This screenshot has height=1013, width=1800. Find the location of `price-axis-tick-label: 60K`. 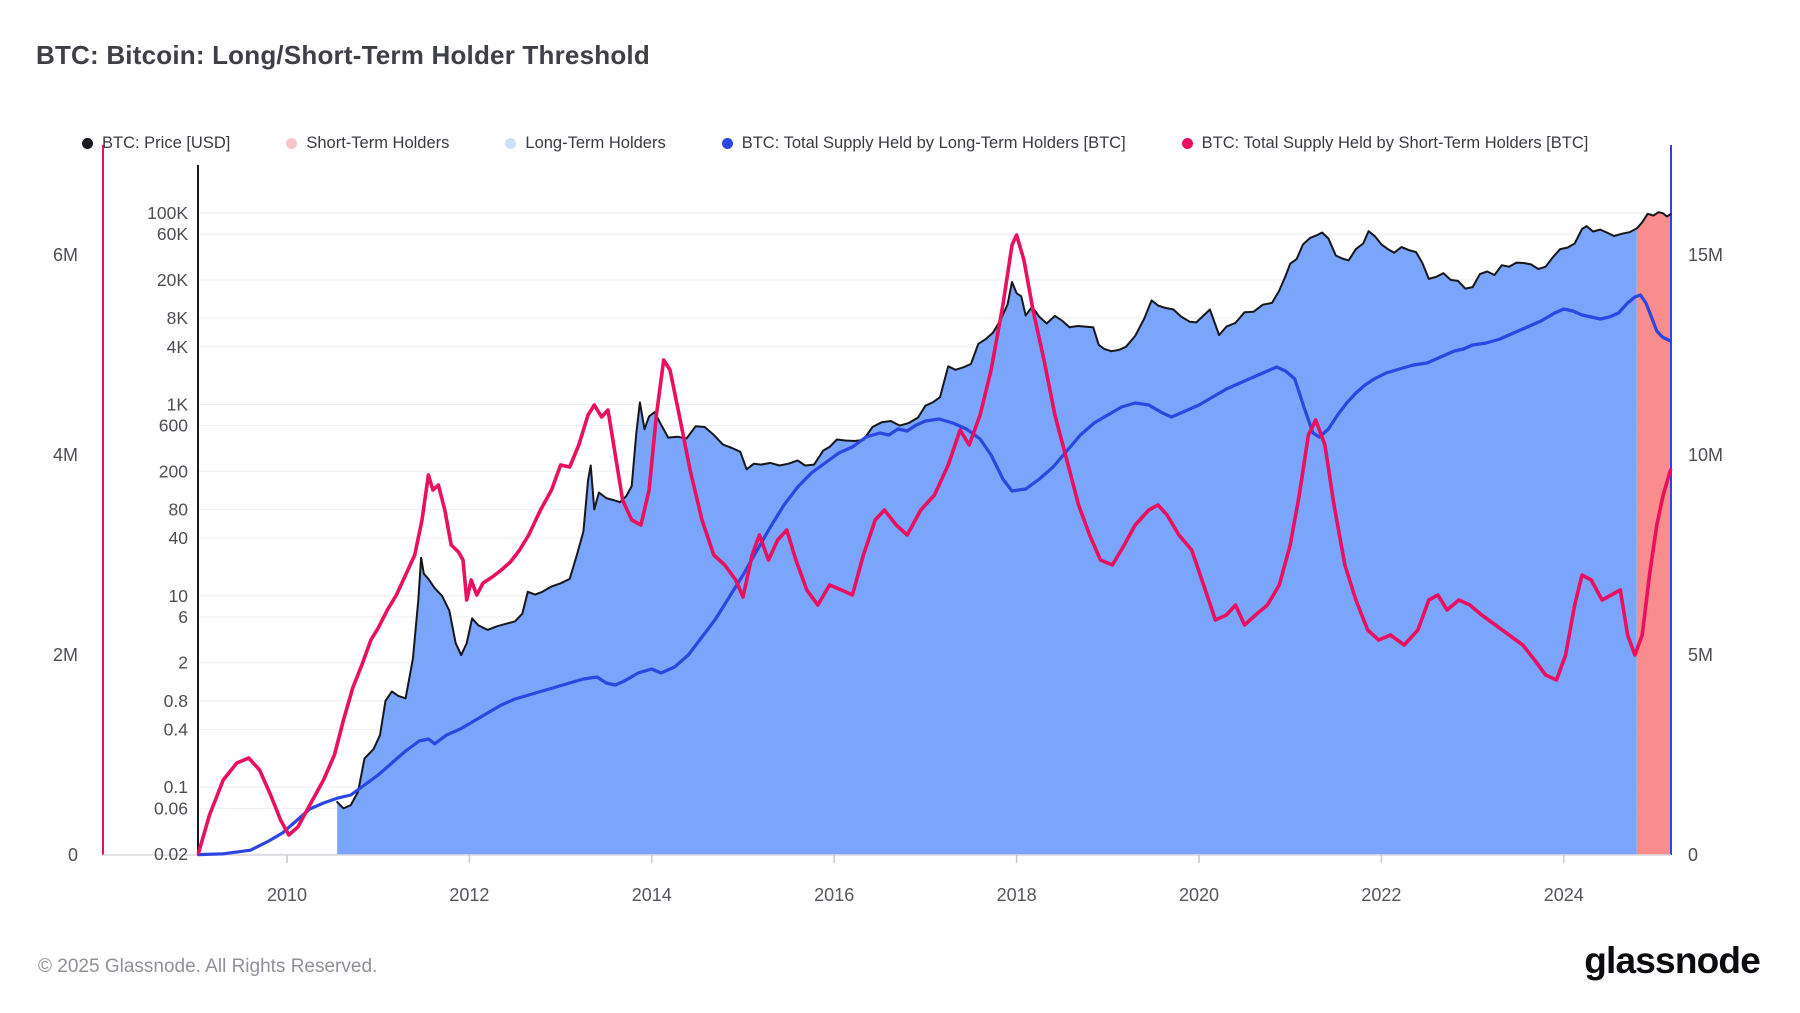

price-axis-tick-label: 60K is located at coordinates (172, 234).